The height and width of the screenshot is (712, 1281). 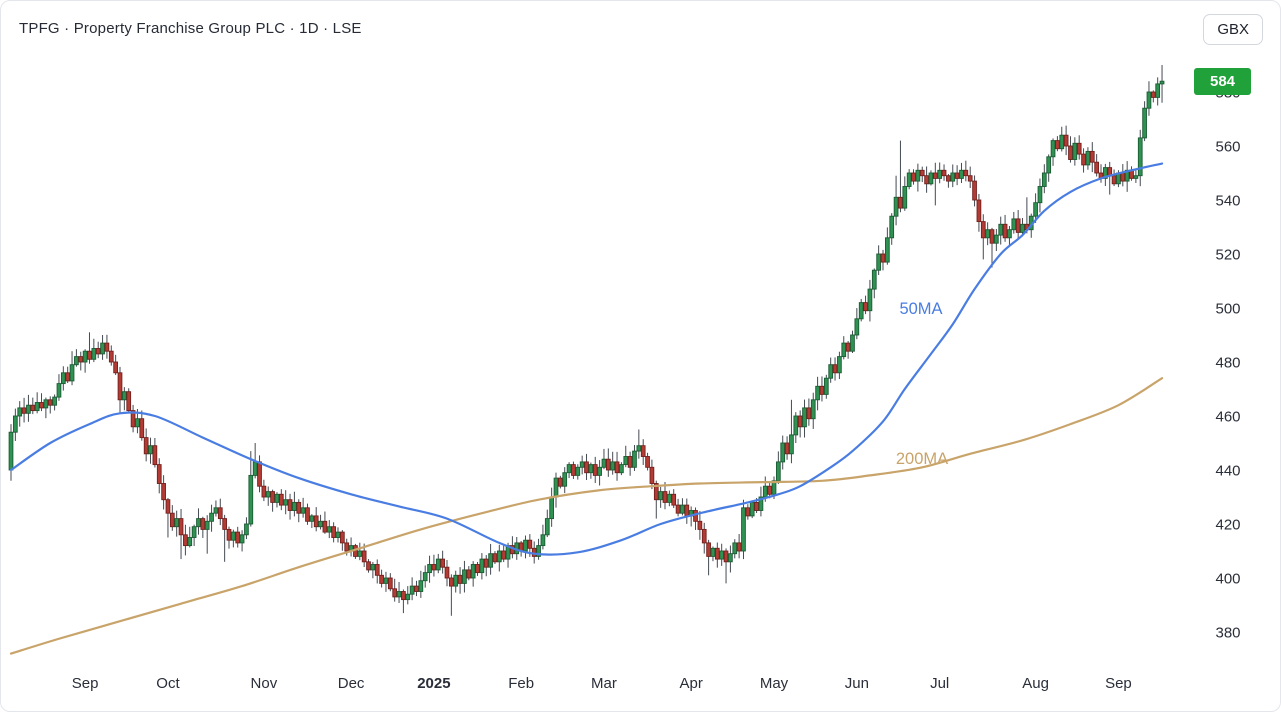 What do you see at coordinates (774, 683) in the screenshot?
I see `x-axis-label: May` at bounding box center [774, 683].